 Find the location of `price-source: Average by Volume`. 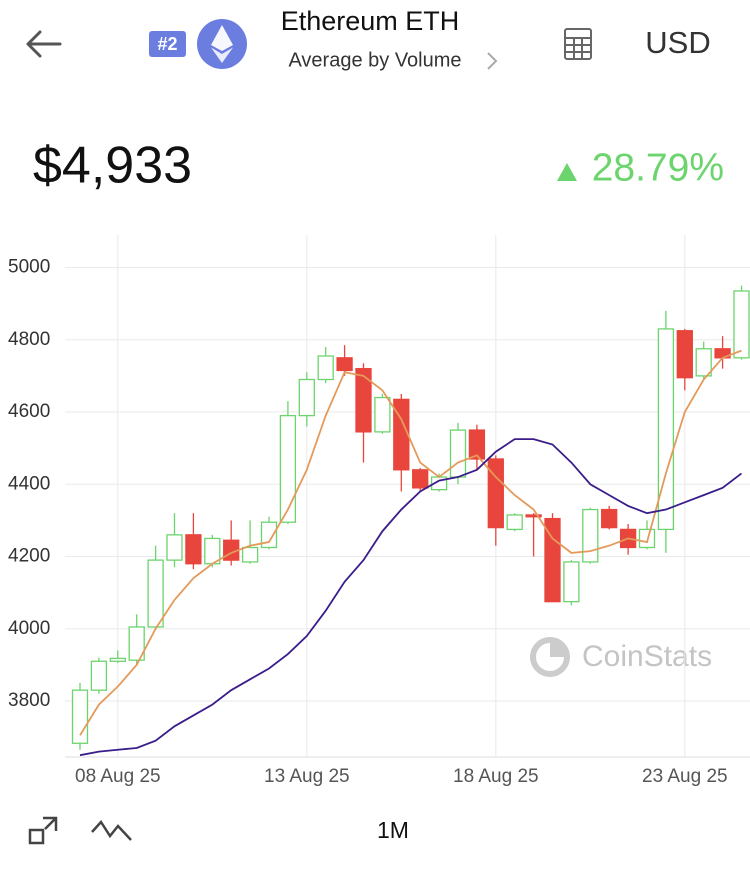

price-source: Average by Volume is located at coordinates (374, 60).